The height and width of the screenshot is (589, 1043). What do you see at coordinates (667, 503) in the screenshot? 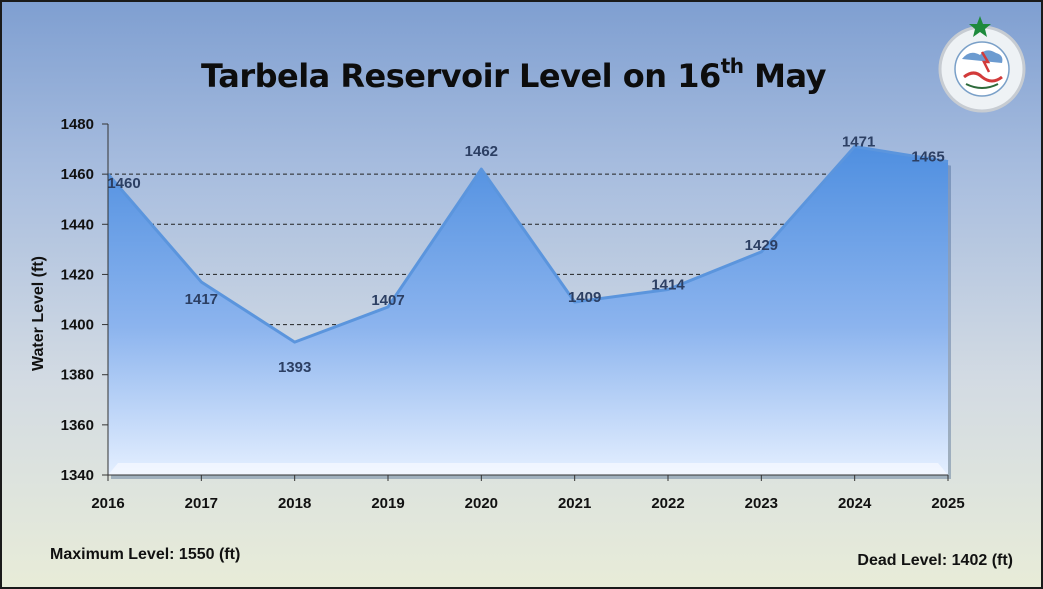
I see `x-tick-label: 2022` at bounding box center [667, 503].